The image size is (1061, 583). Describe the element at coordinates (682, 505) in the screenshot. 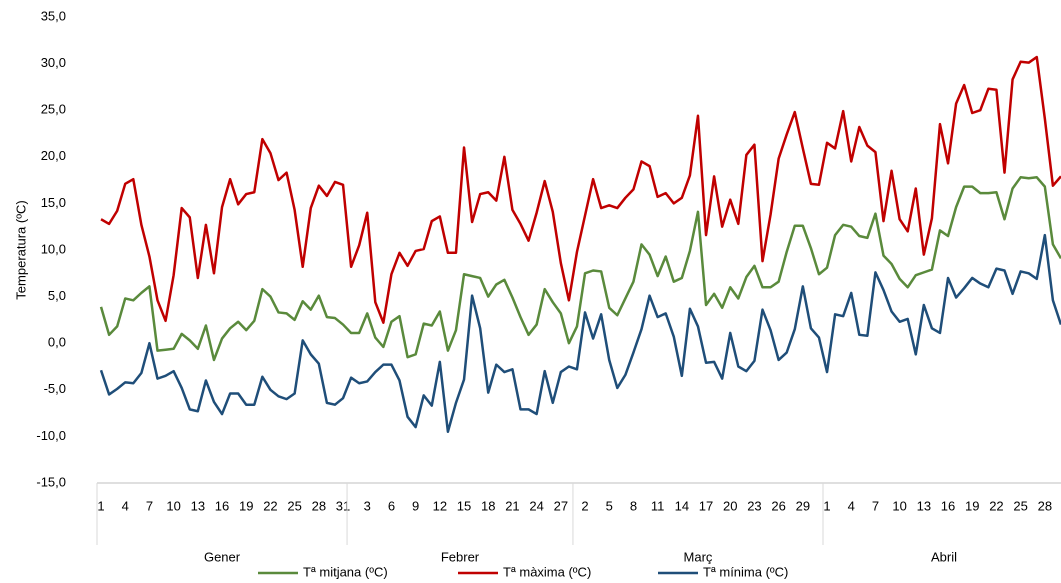

I see `x-tick-label: 14` at that location.